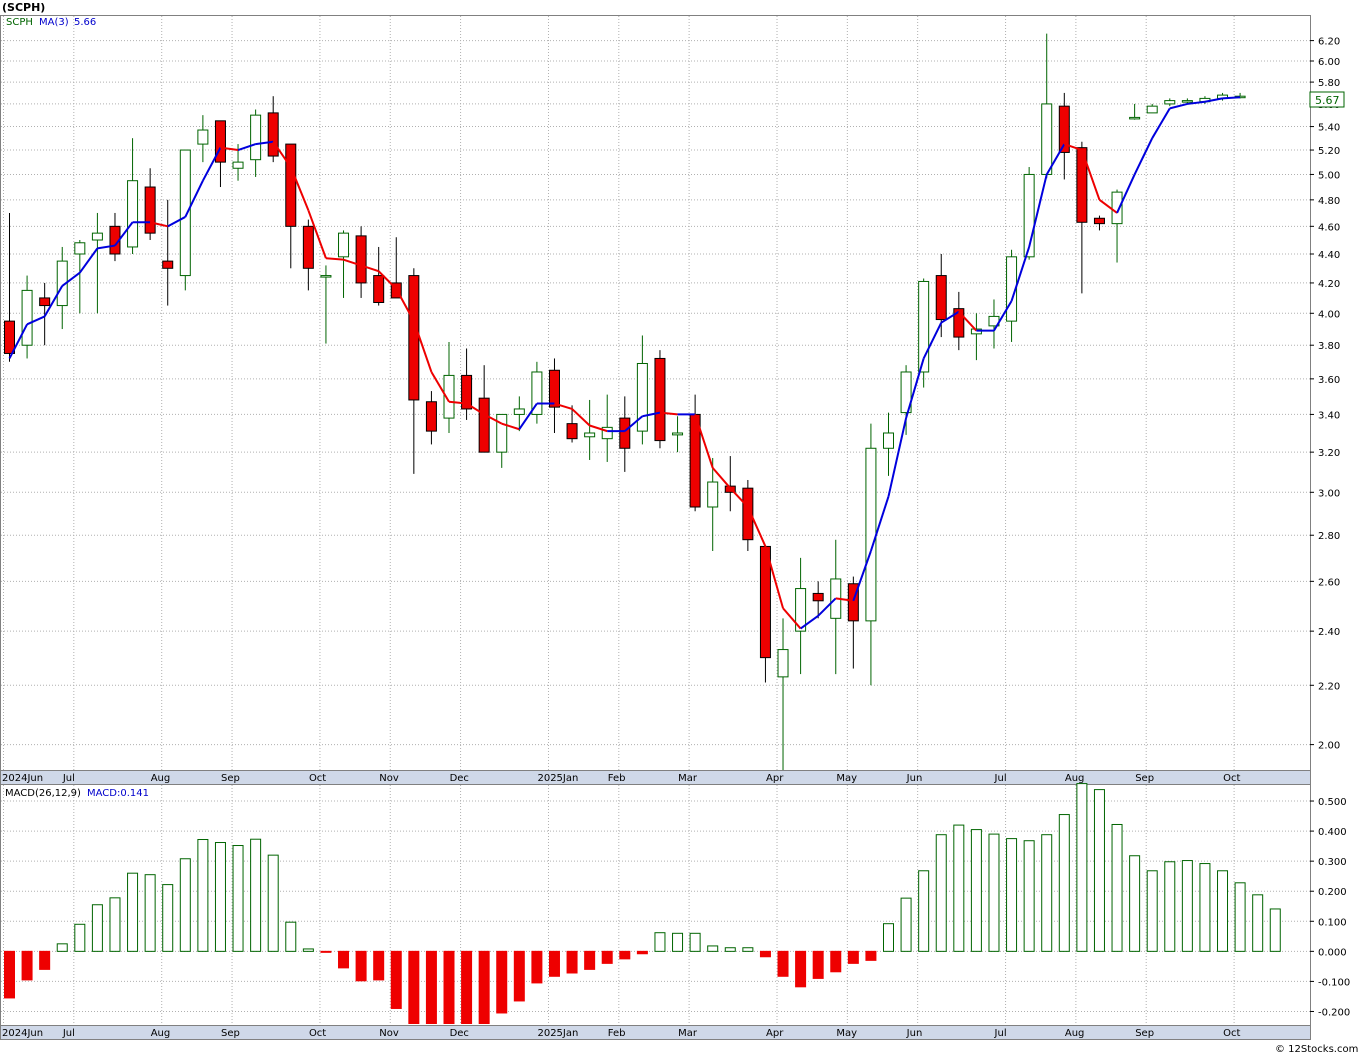 The width and height of the screenshot is (1360, 1056). Describe the element at coordinates (1332, 892) in the screenshot. I see `macd-tick-label: 0.200` at that location.